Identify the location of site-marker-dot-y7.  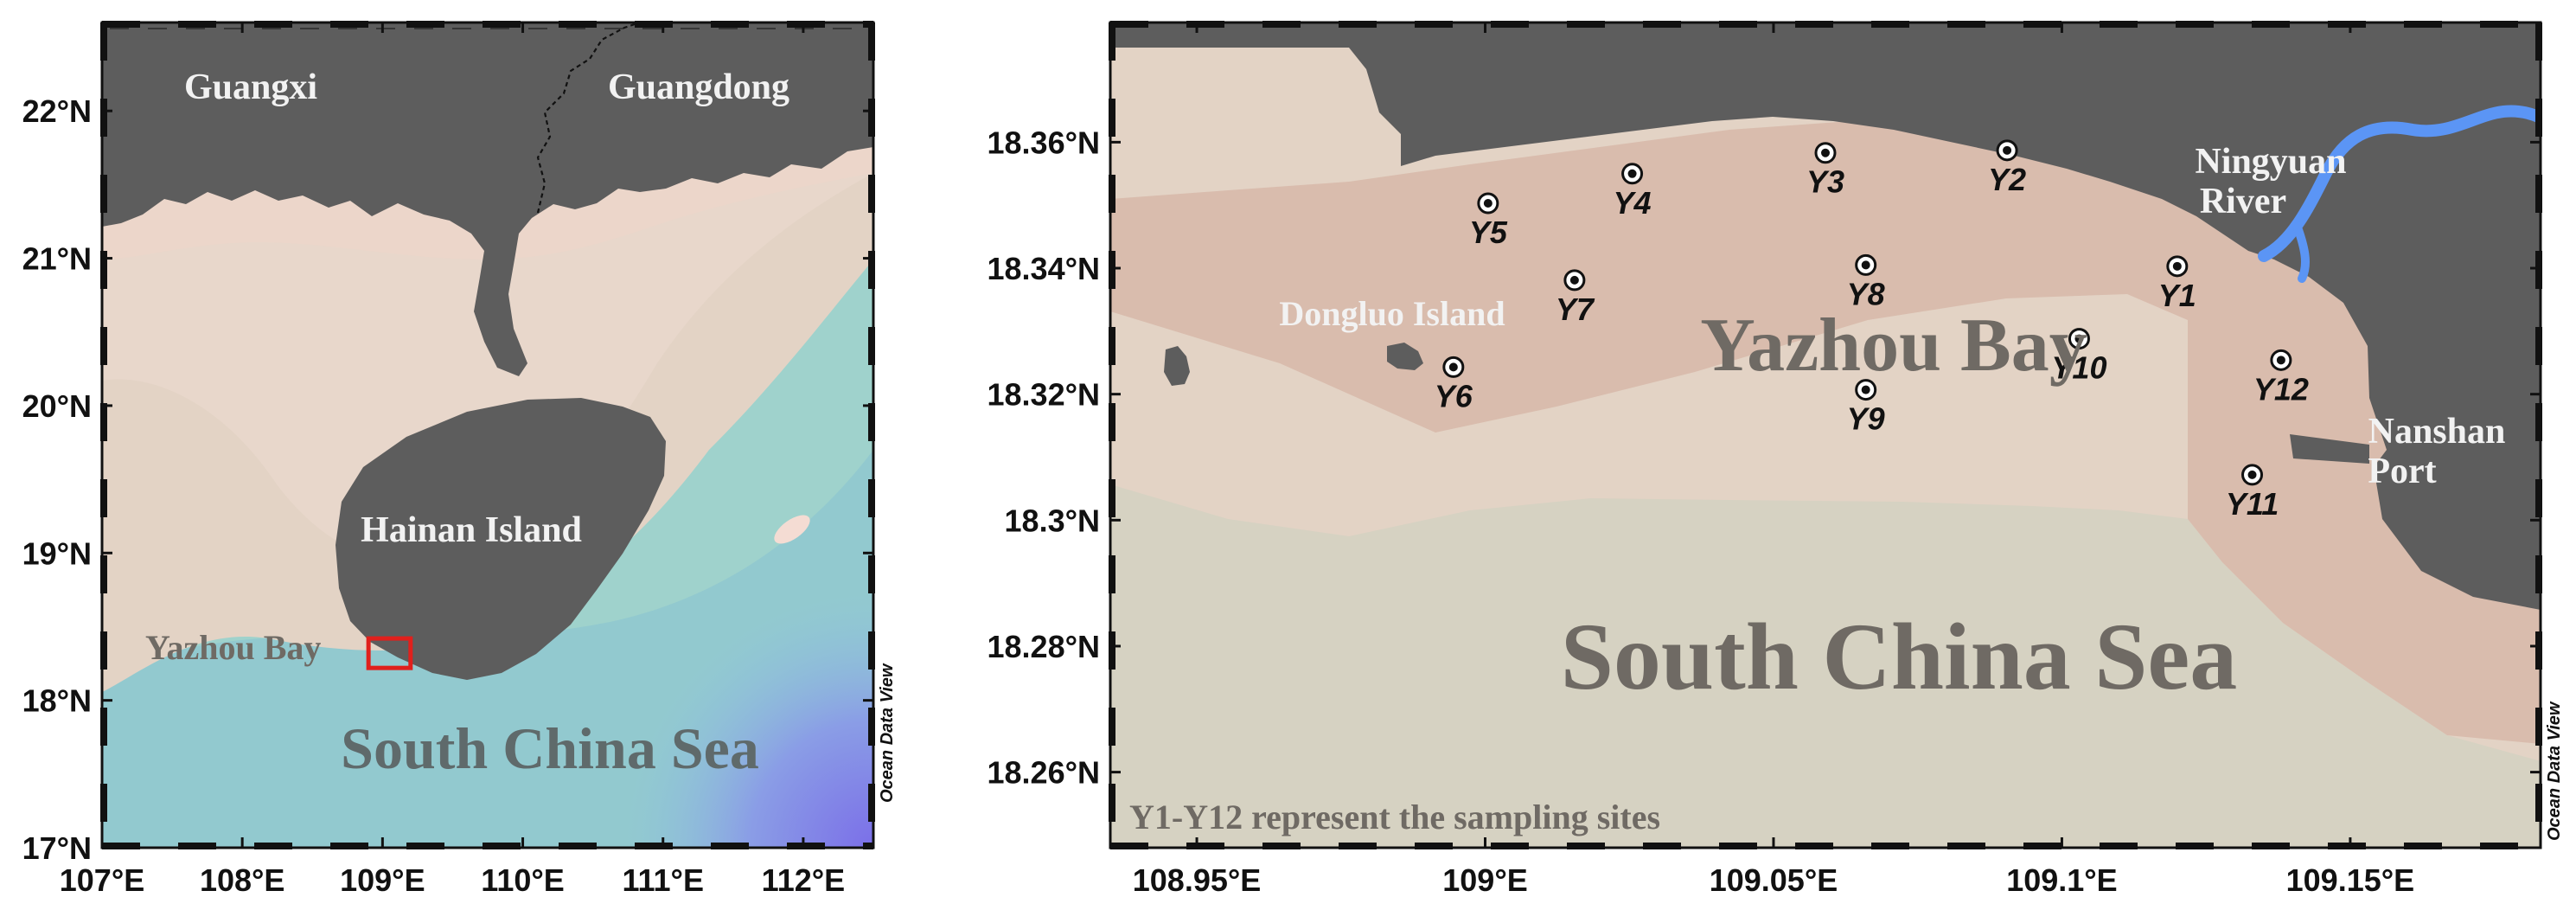
(1574, 280).